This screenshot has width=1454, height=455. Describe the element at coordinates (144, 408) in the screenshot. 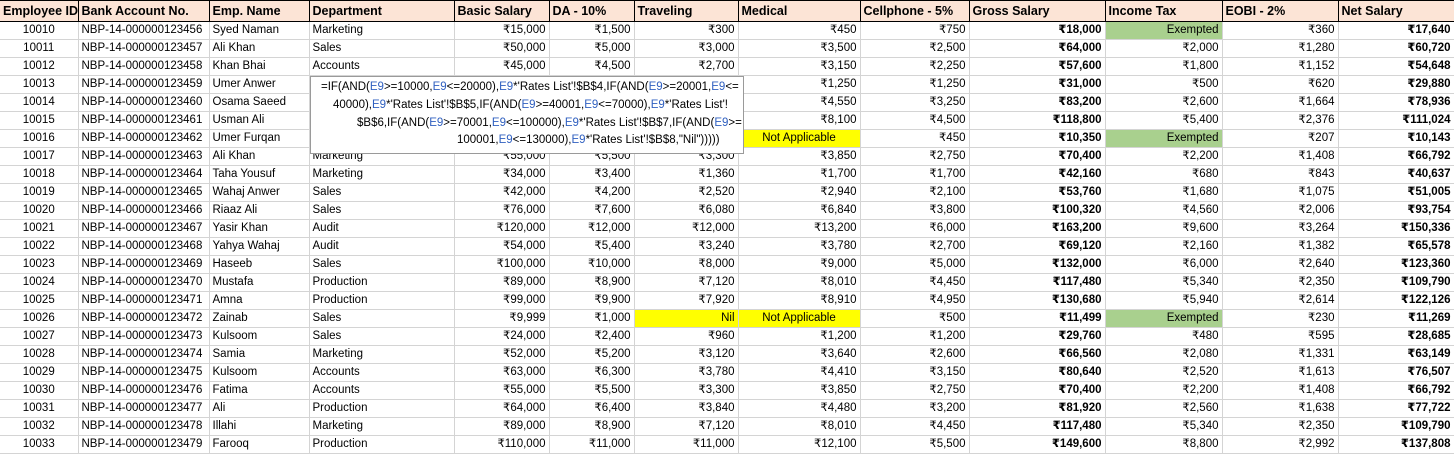

I see `table-cell: NBP-14-000000123477` at that location.